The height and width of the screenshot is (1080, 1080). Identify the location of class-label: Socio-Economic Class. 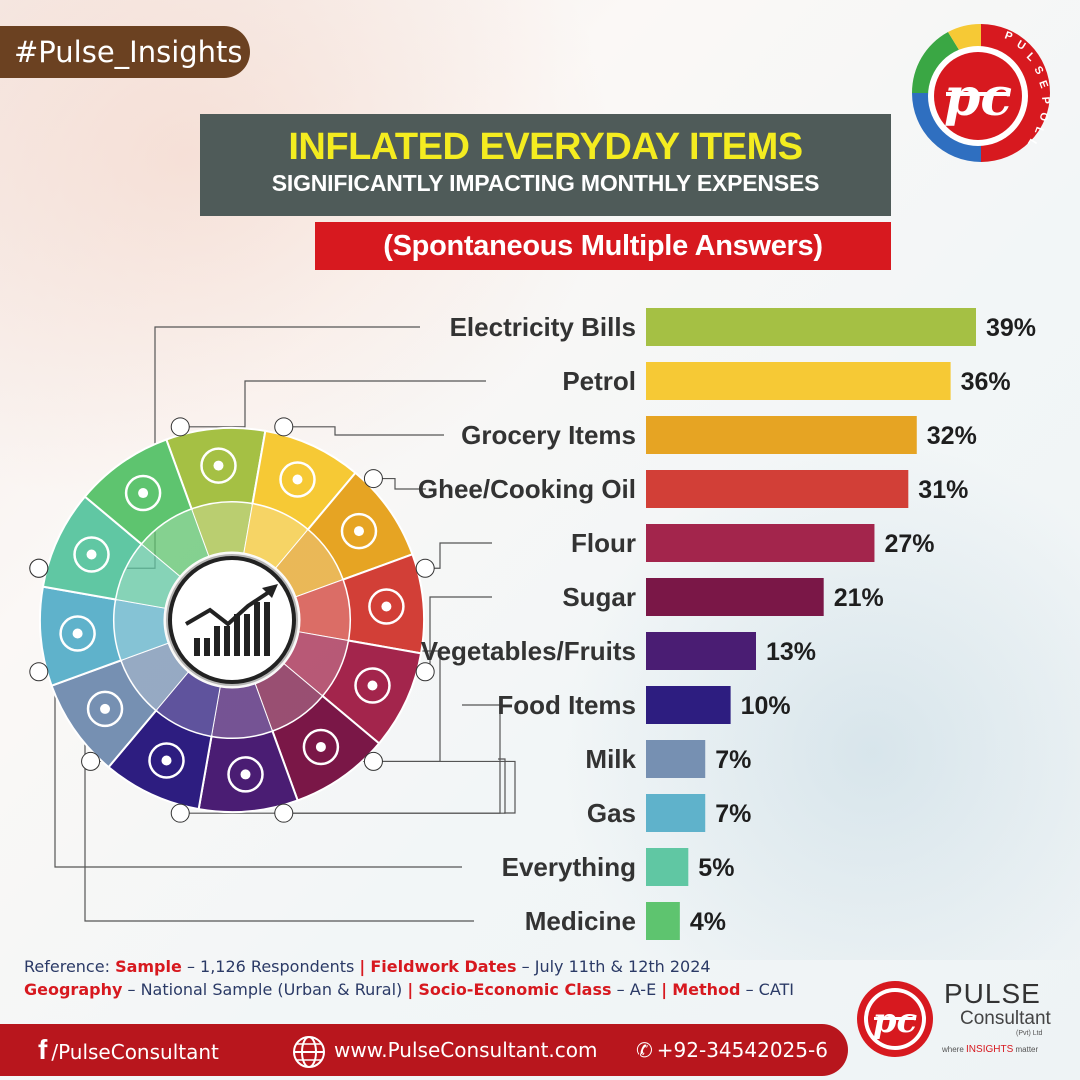
(515, 989).